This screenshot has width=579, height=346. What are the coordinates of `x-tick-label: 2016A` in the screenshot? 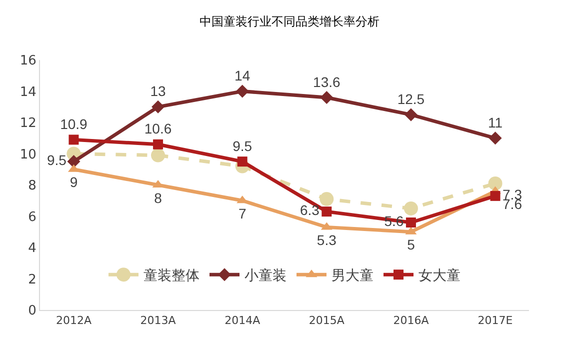 It's located at (411, 321).